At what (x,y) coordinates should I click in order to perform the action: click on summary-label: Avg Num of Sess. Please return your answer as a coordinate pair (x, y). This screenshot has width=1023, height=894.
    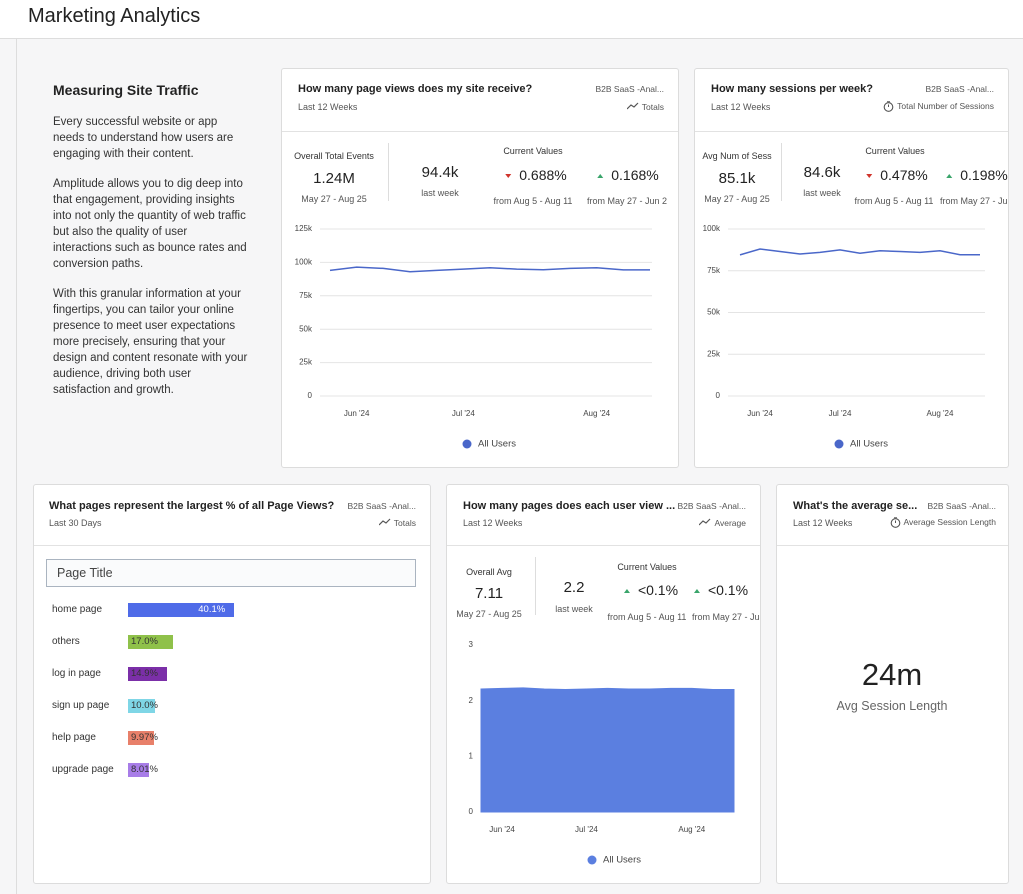
    Looking at the image, I should click on (737, 156).